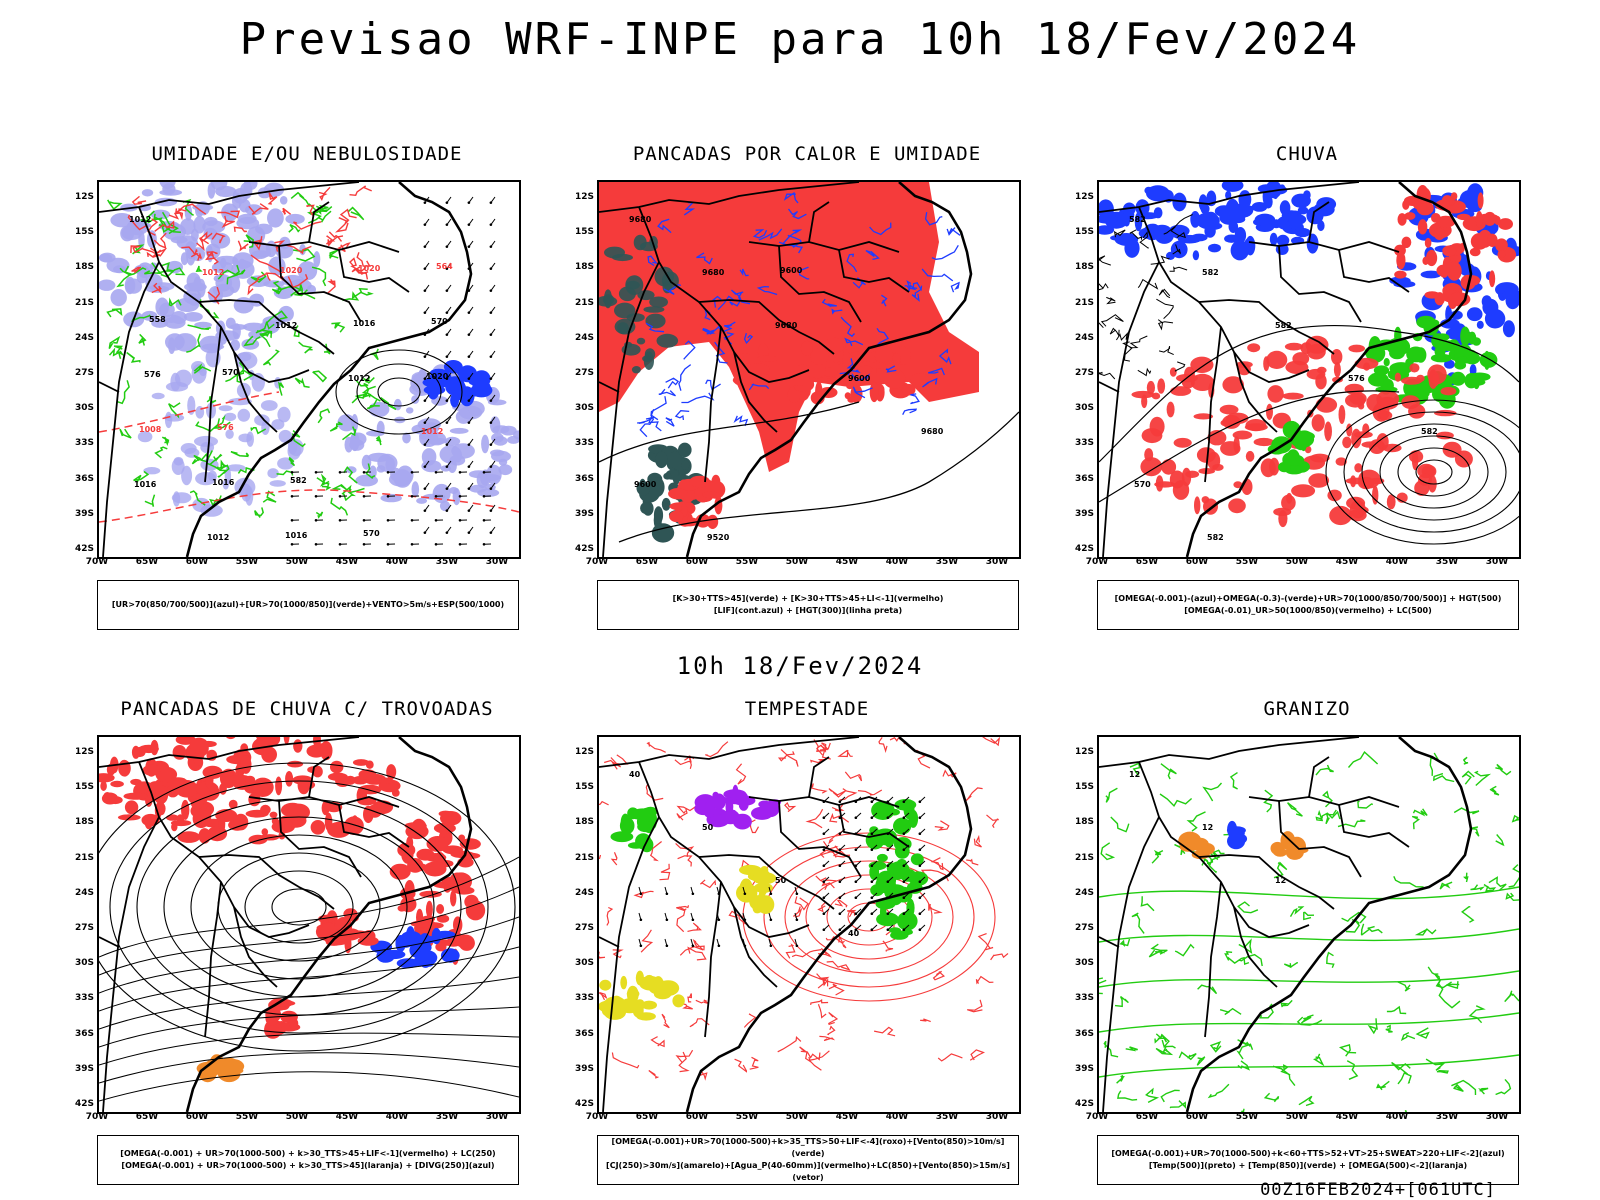  I want to click on contour-label: 1020, so click(437, 376).